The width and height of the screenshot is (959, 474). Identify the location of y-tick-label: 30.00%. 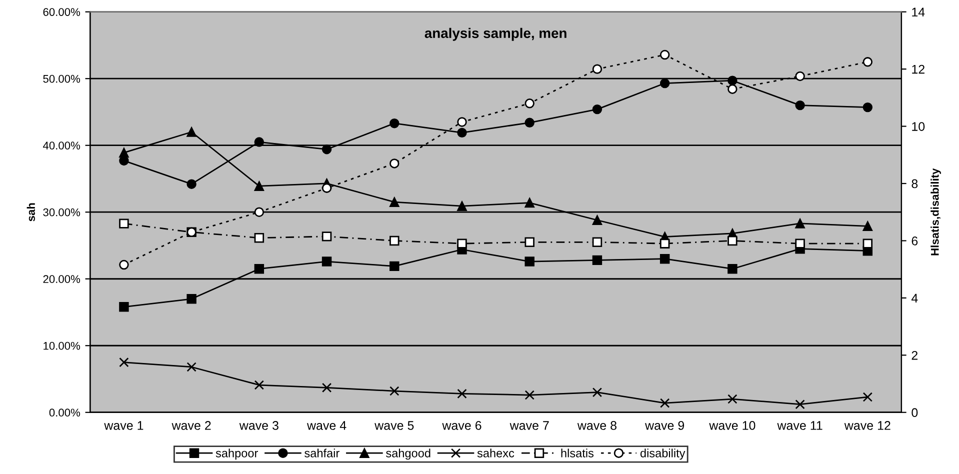
(61, 212).